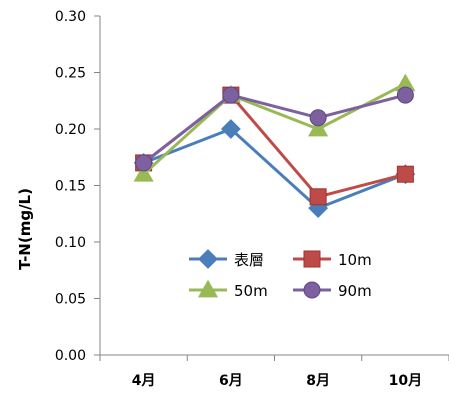  What do you see at coordinates (231, 381) in the screenshot?
I see `x-tick-label: 6月` at bounding box center [231, 381].